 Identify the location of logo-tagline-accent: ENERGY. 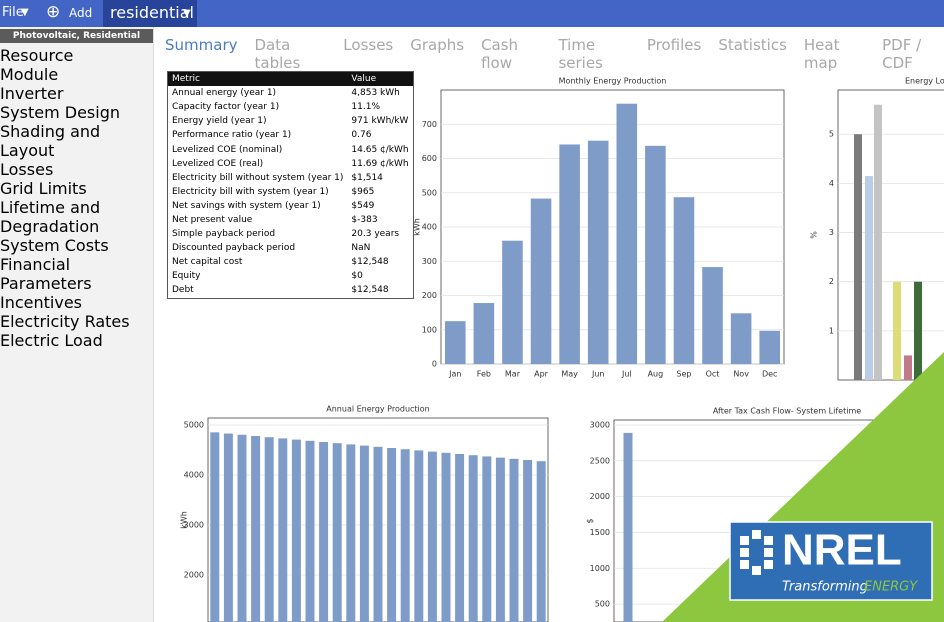
(891, 587).